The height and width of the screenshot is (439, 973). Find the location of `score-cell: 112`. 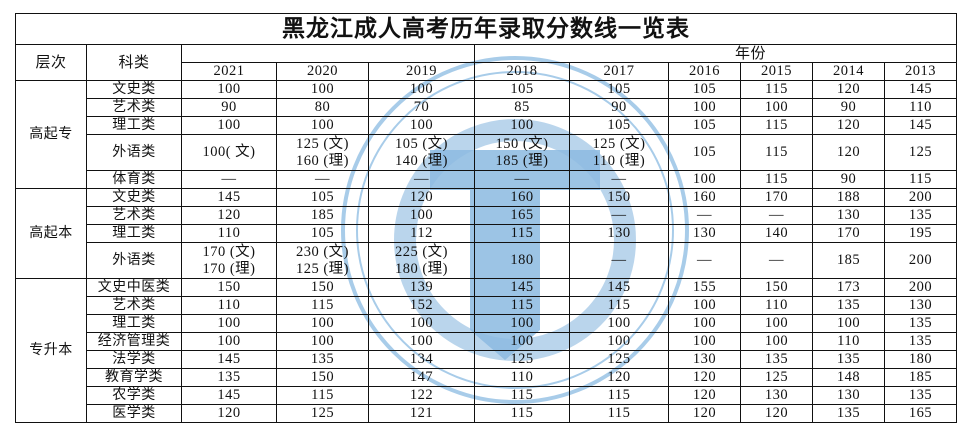

score-cell: 112 is located at coordinates (421, 233).